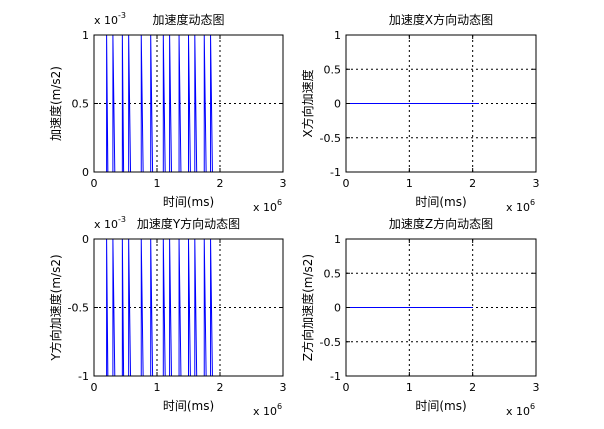 The height and width of the screenshot is (429, 604). Describe the element at coordinates (441, 19) in the screenshot. I see `chart-title: 加速度X方向动态图` at that location.